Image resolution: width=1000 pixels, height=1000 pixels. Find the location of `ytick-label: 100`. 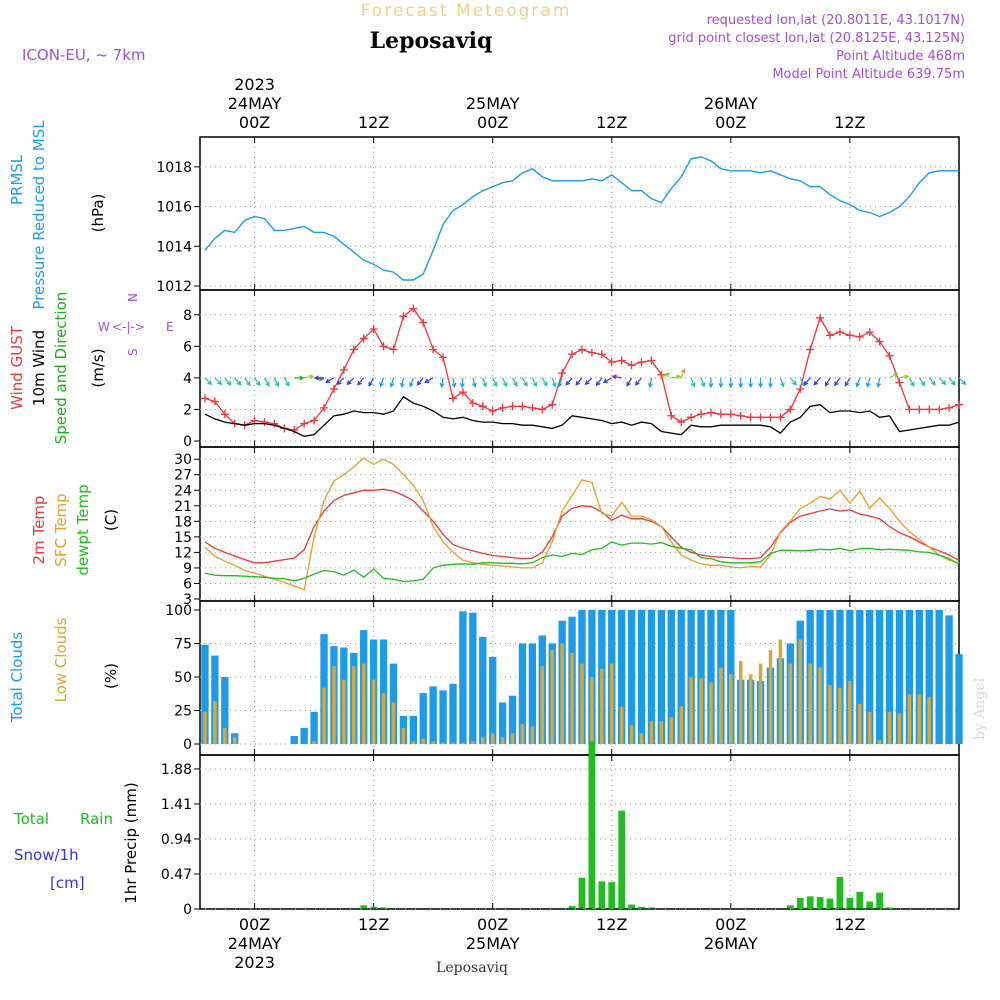

ytick-label: 100 is located at coordinates (178, 611).